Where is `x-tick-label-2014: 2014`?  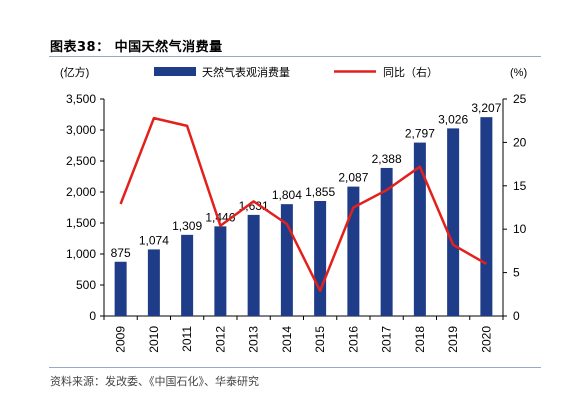 x-tick-label-2014: 2014 is located at coordinates (287, 339).